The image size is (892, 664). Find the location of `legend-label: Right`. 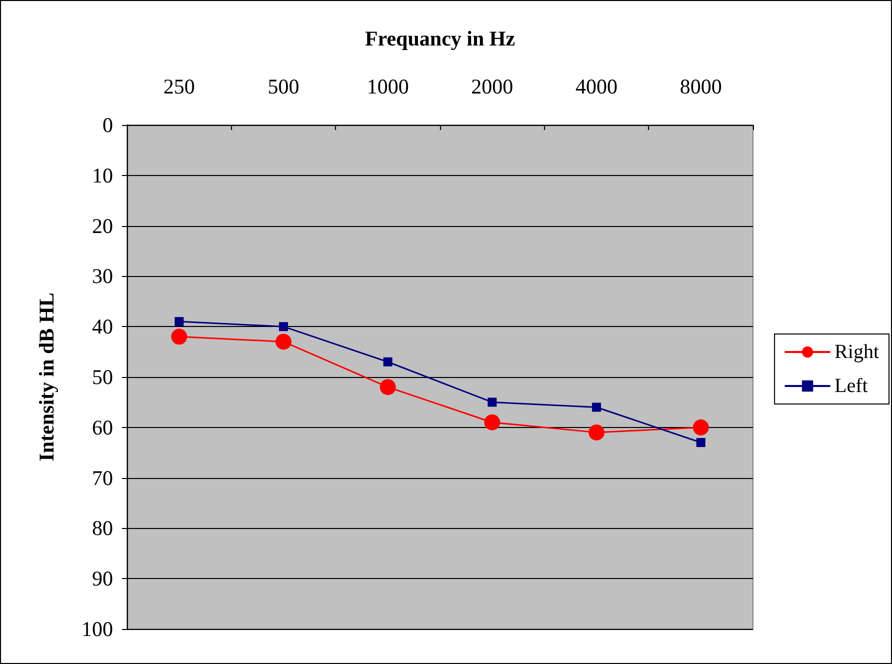

legend-label: Right is located at coordinates (857, 352).